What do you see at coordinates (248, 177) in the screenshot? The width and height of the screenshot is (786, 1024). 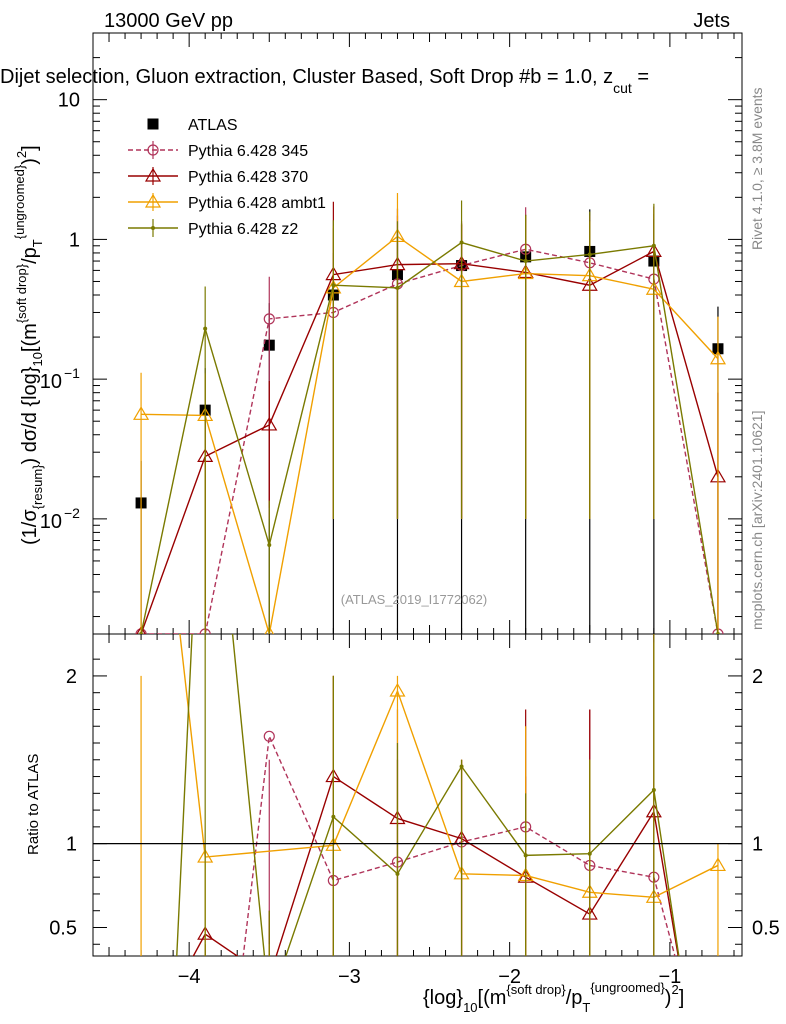 I see `legend-label: Pythia 6.428 370` at bounding box center [248, 177].